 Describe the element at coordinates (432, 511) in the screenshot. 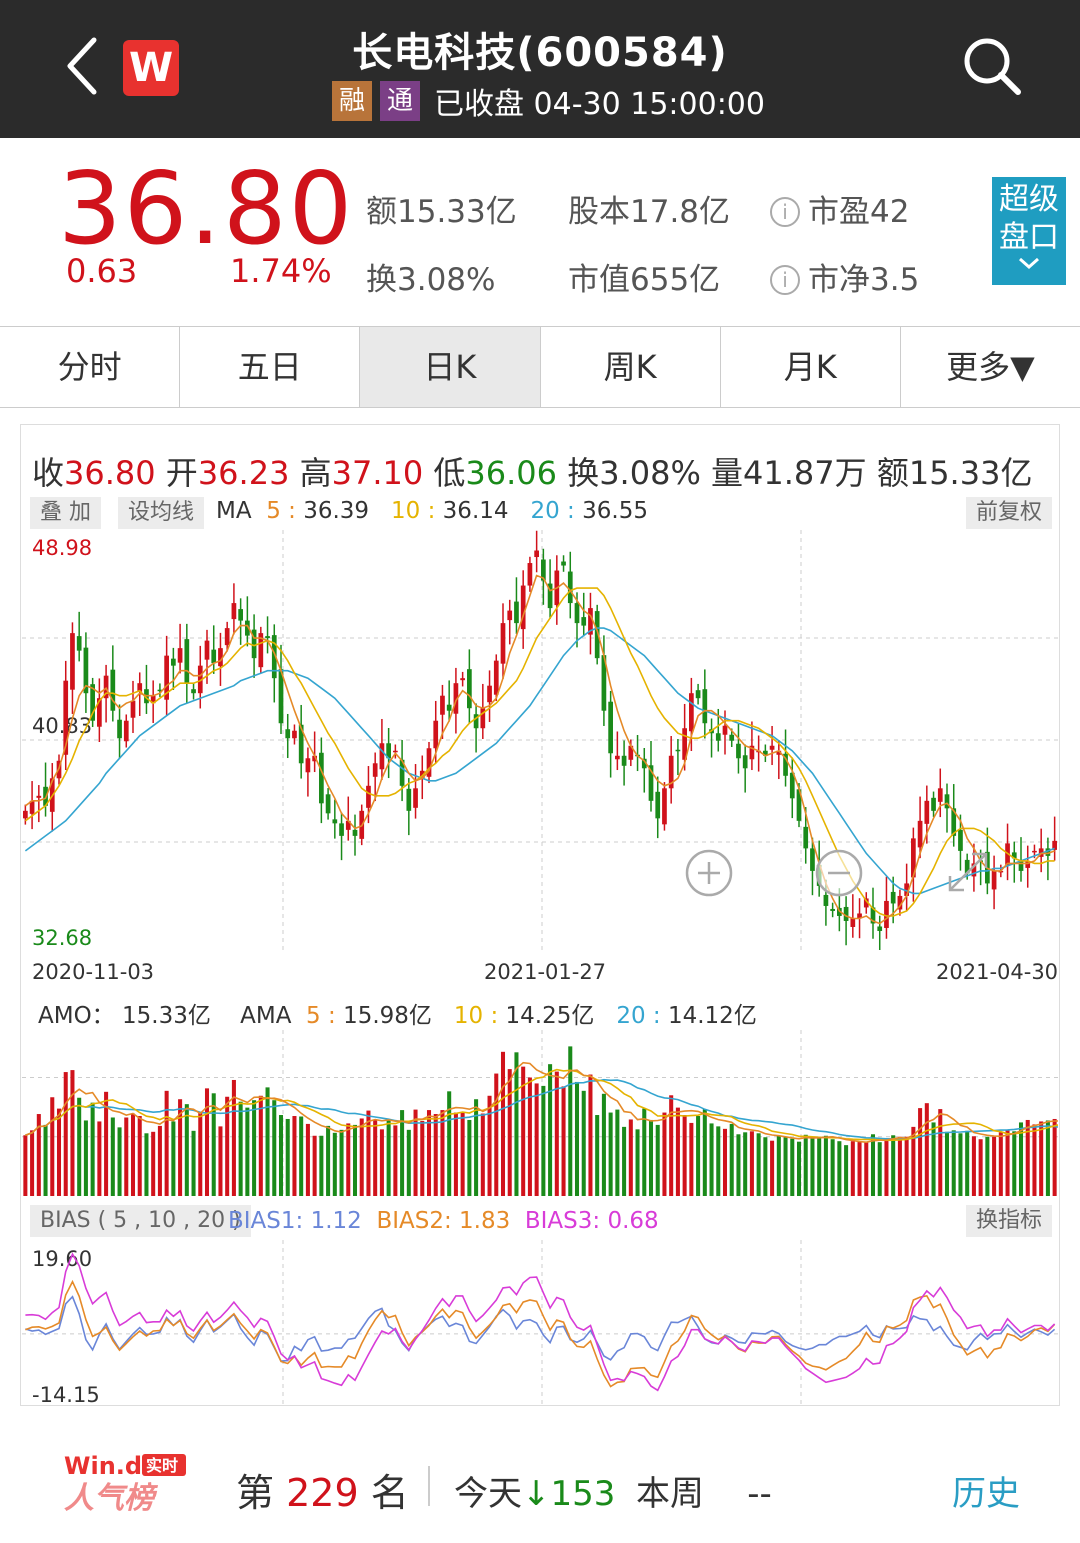

I see `ma-values: MA 5 : 36.39 10 : 36.14 20 : 36.55` at that location.